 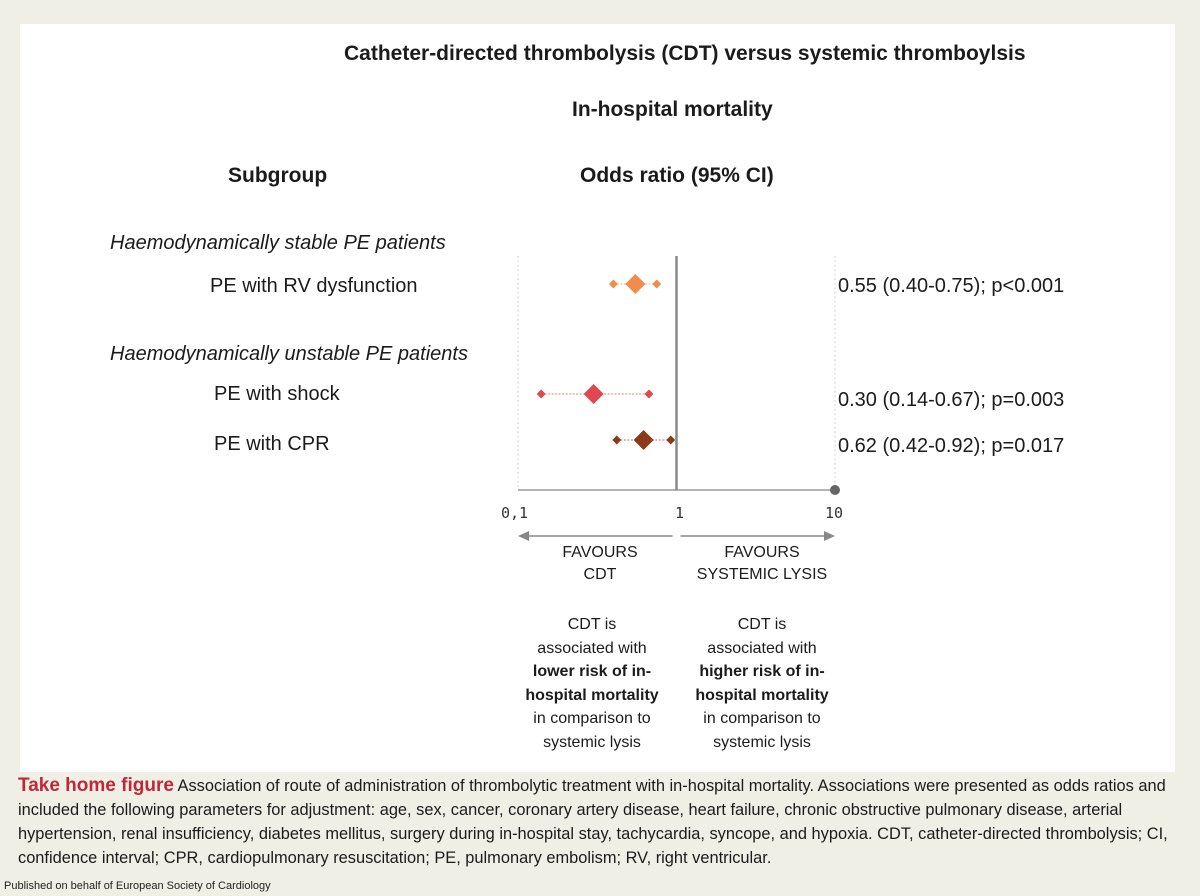 I want to click on favours-systemic-arrow-head, so click(x=829, y=536).